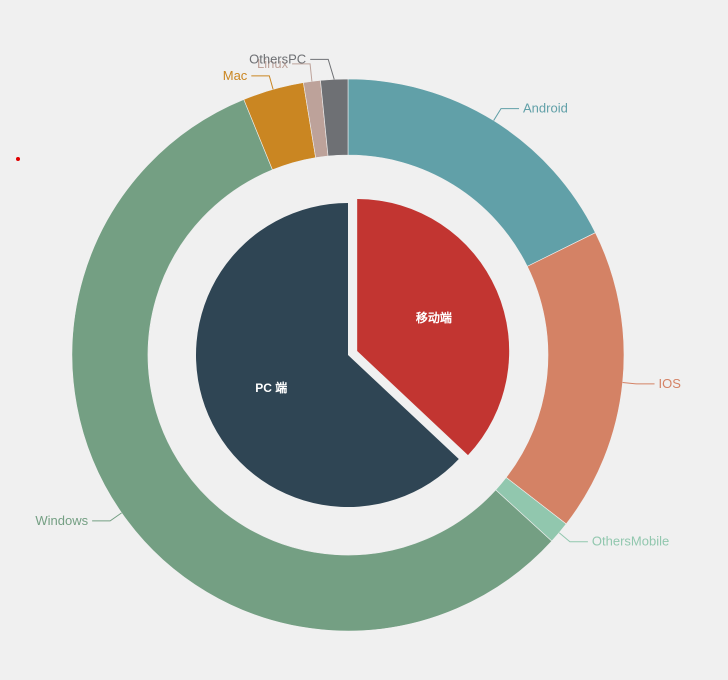 The width and height of the screenshot is (728, 680). I want to click on leader-line-android, so click(506, 114).